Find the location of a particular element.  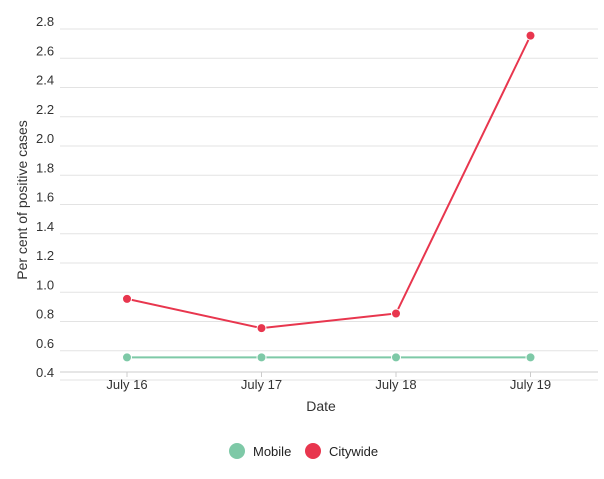

x-axis: July 16 July 17 July 18 July 19 is located at coordinates (328, 382).